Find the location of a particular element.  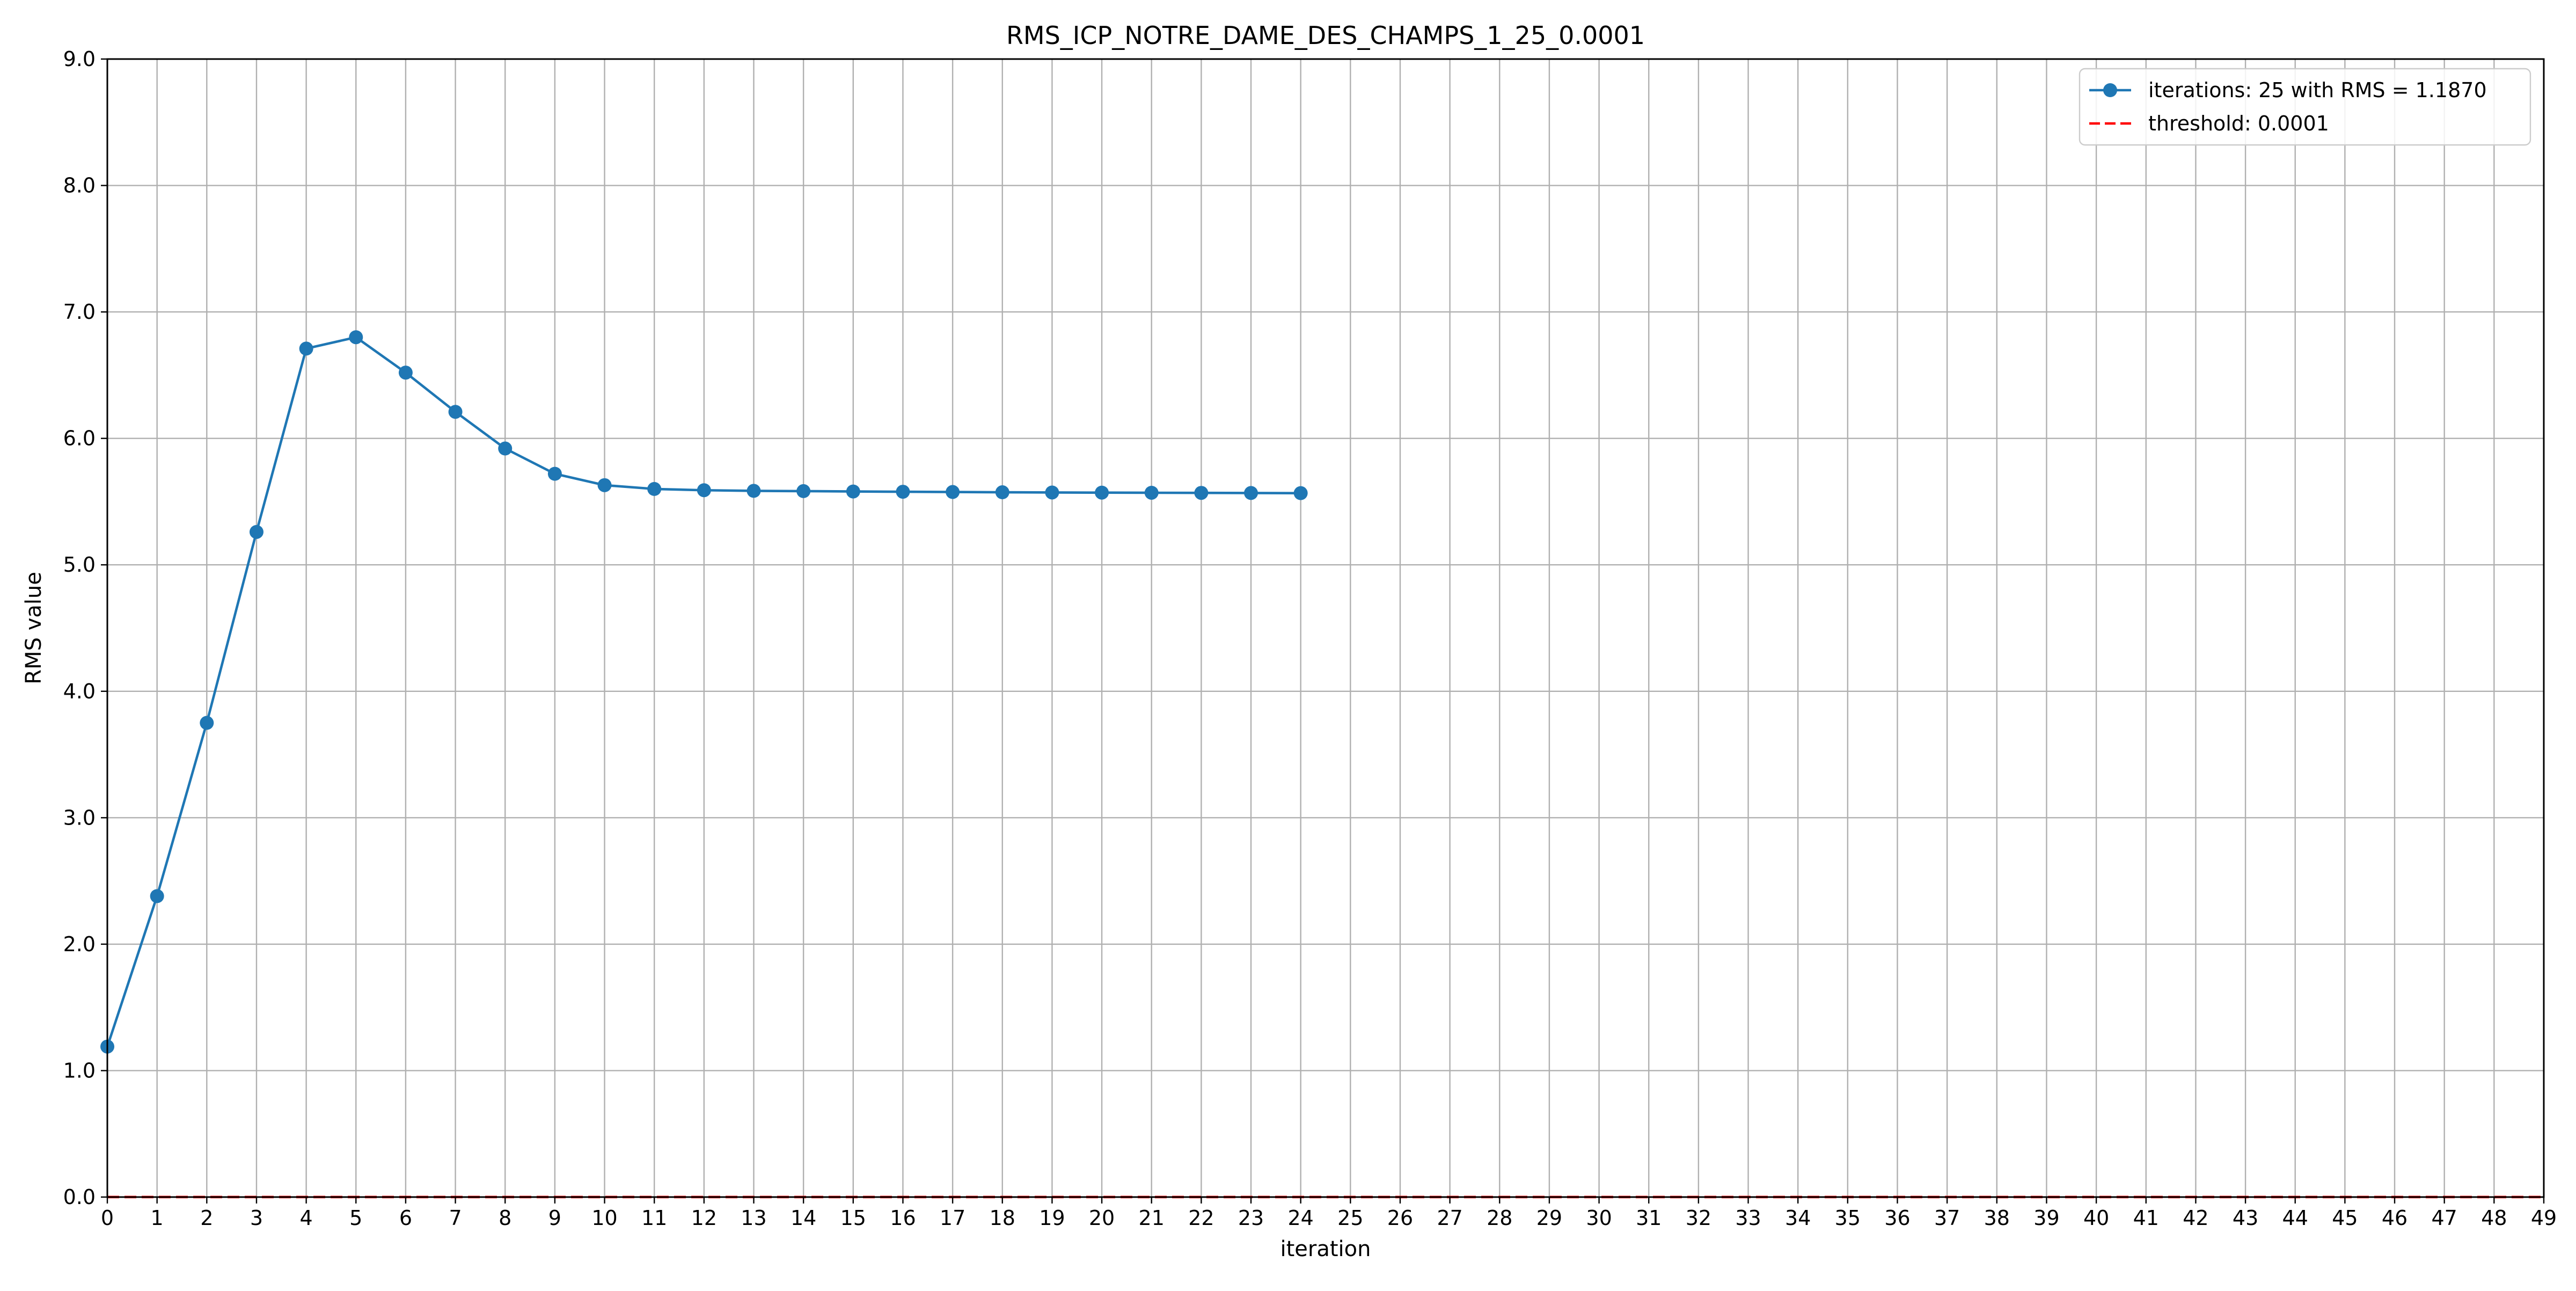

legend-label: threshold: 0.0001 is located at coordinates (2238, 123).